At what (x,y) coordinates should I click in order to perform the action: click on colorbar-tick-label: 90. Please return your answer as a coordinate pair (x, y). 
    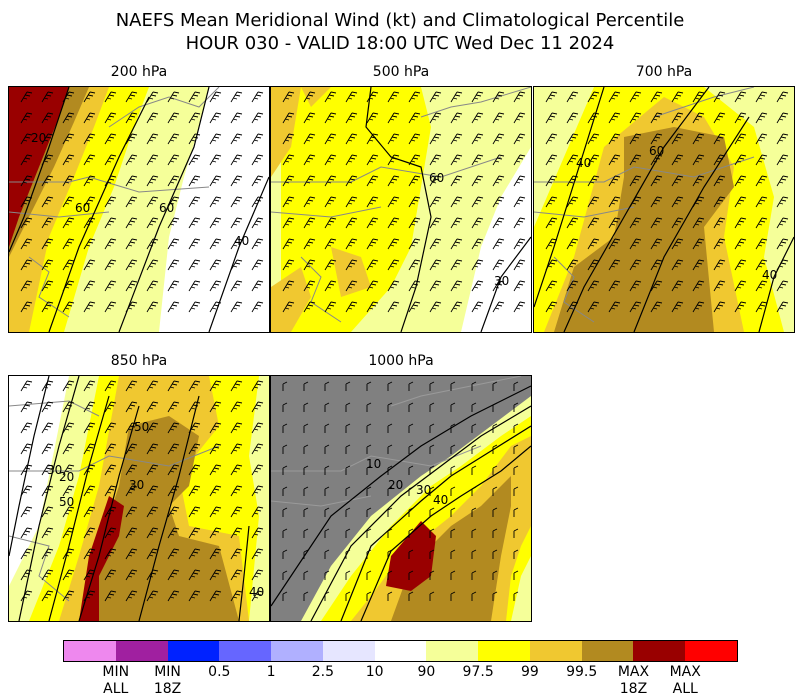
    Looking at the image, I should click on (426, 672).